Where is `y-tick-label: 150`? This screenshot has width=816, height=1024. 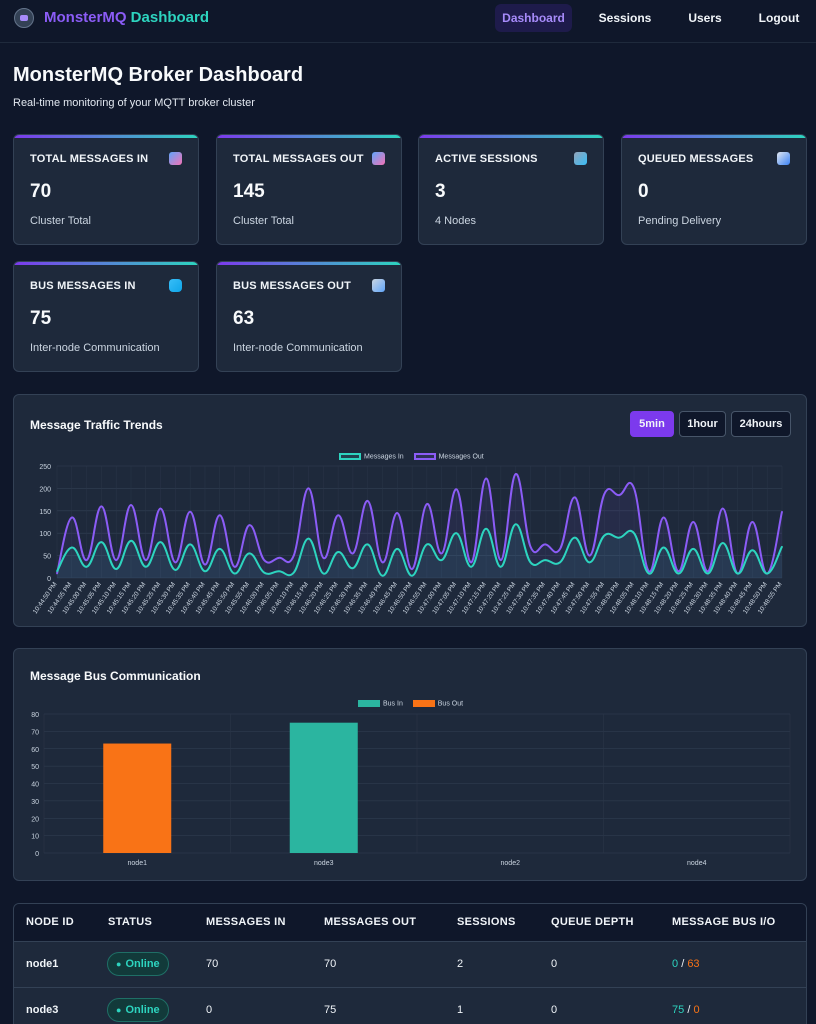 y-tick-label: 150 is located at coordinates (45, 512).